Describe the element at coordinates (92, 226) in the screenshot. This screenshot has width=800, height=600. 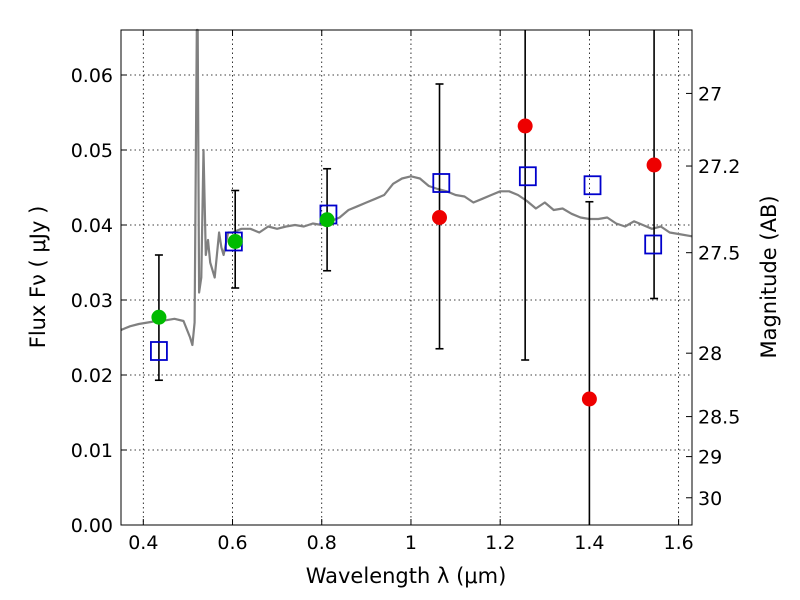
I see `y-tick-label: 0.04` at that location.